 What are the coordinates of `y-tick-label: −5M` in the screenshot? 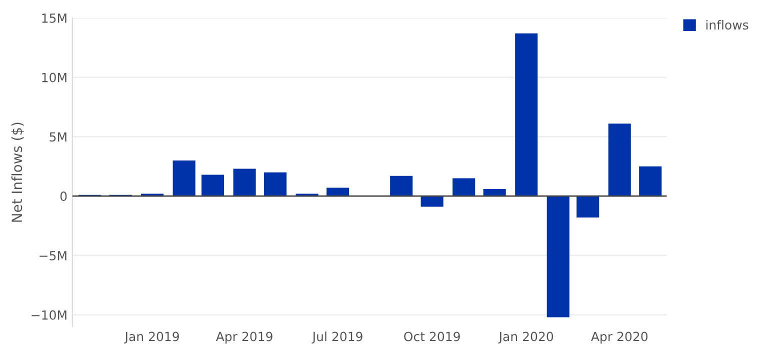 It's located at (53, 255).